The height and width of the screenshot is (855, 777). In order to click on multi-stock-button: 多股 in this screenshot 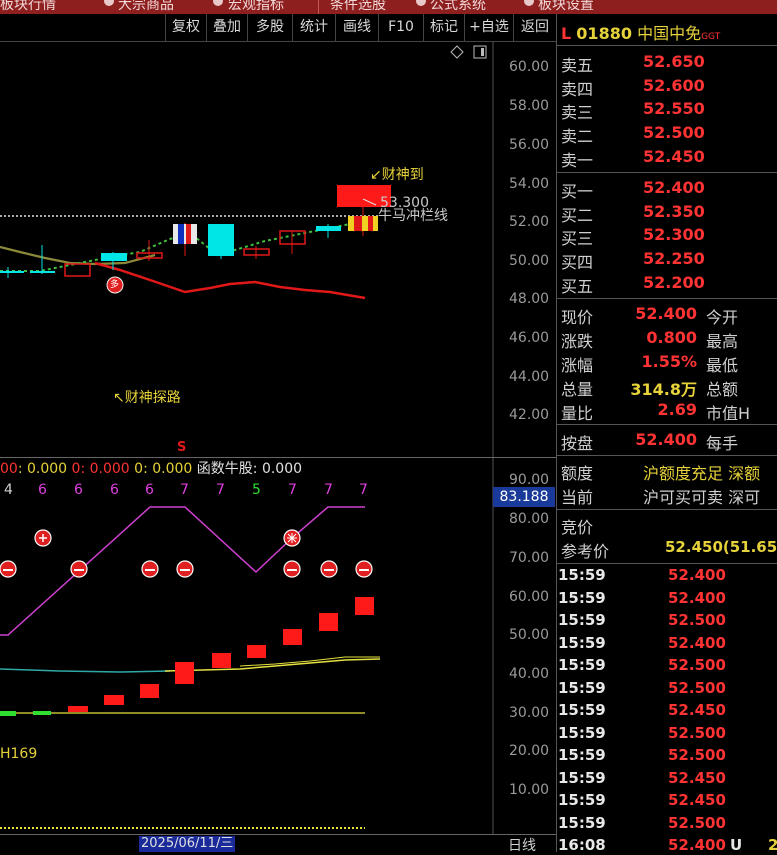, I will do `click(269, 27)`.